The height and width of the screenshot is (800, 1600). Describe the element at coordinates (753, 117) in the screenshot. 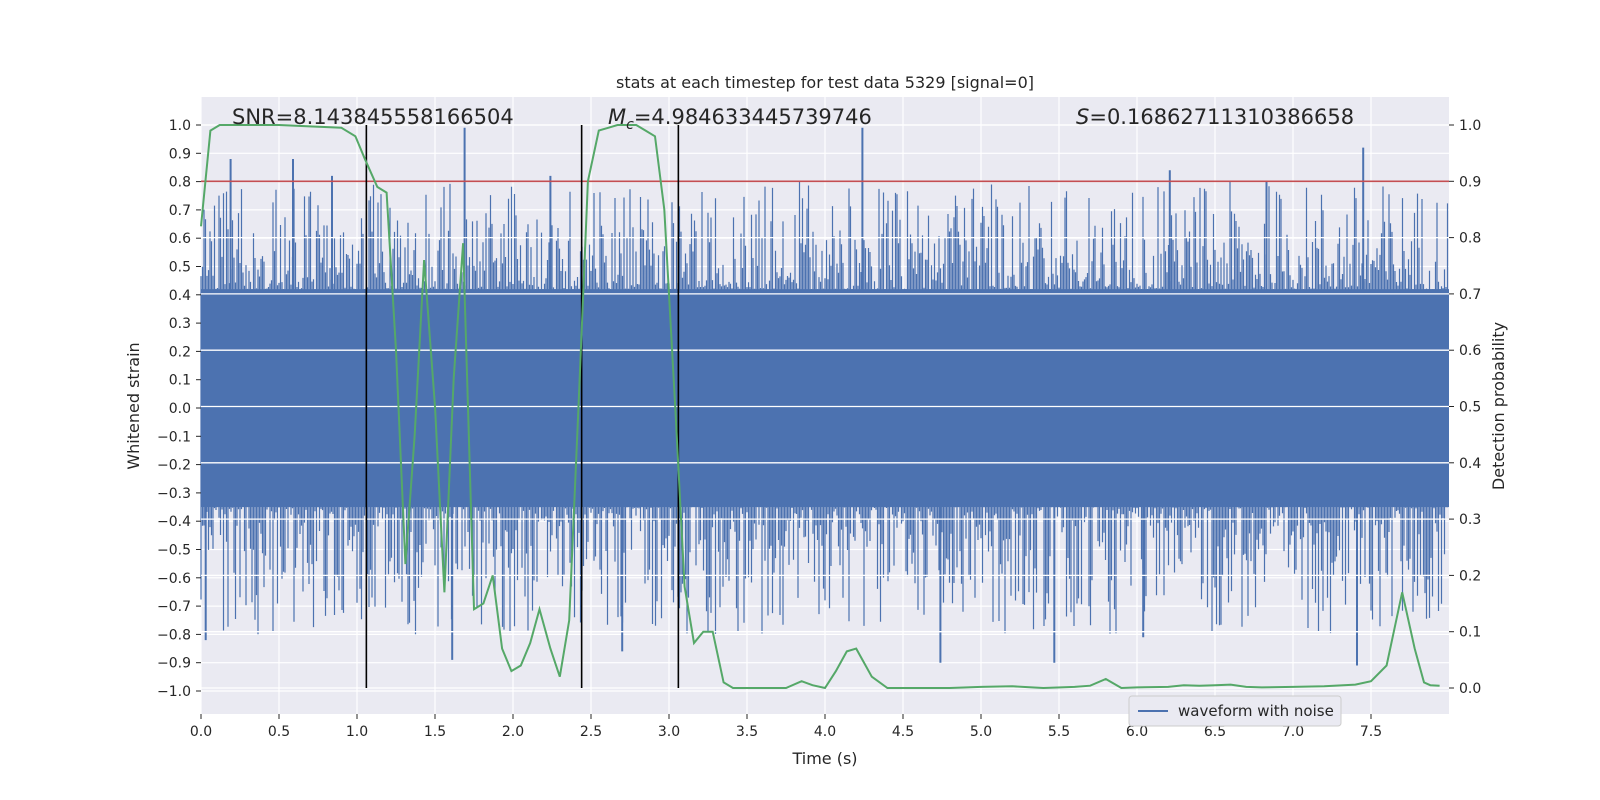

I see `chirp-mass-value: =4.984633445739746` at that location.